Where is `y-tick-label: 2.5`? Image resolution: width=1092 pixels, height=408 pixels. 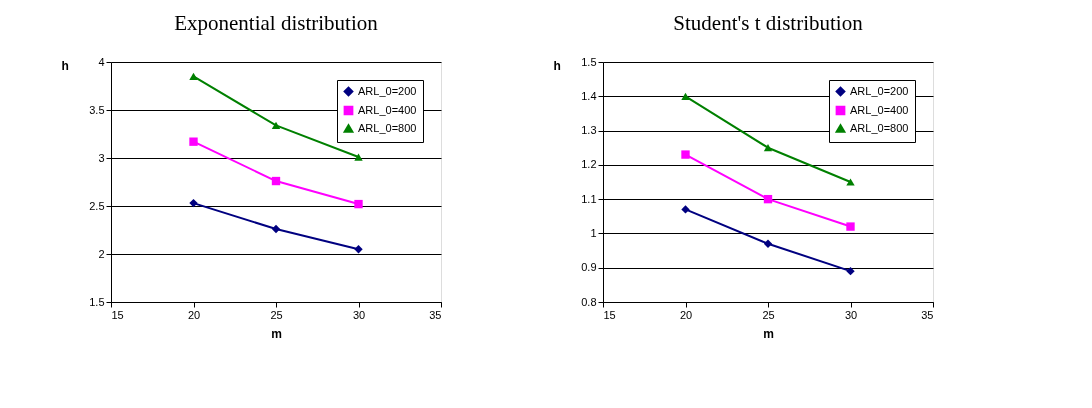 y-tick-label: 2.5 is located at coordinates (97, 205).